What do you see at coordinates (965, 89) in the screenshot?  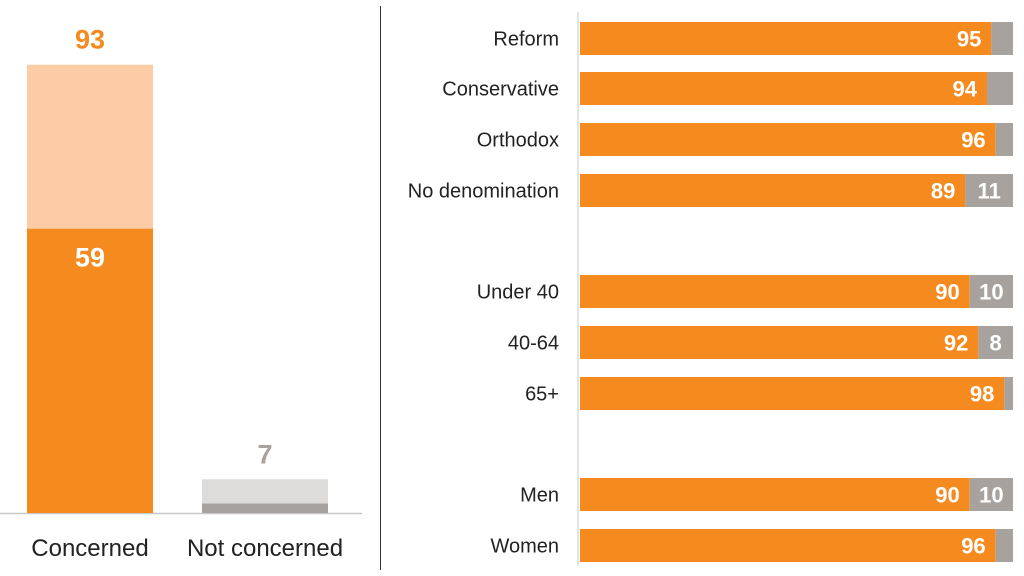 I see `segment-value-label: 94` at bounding box center [965, 89].